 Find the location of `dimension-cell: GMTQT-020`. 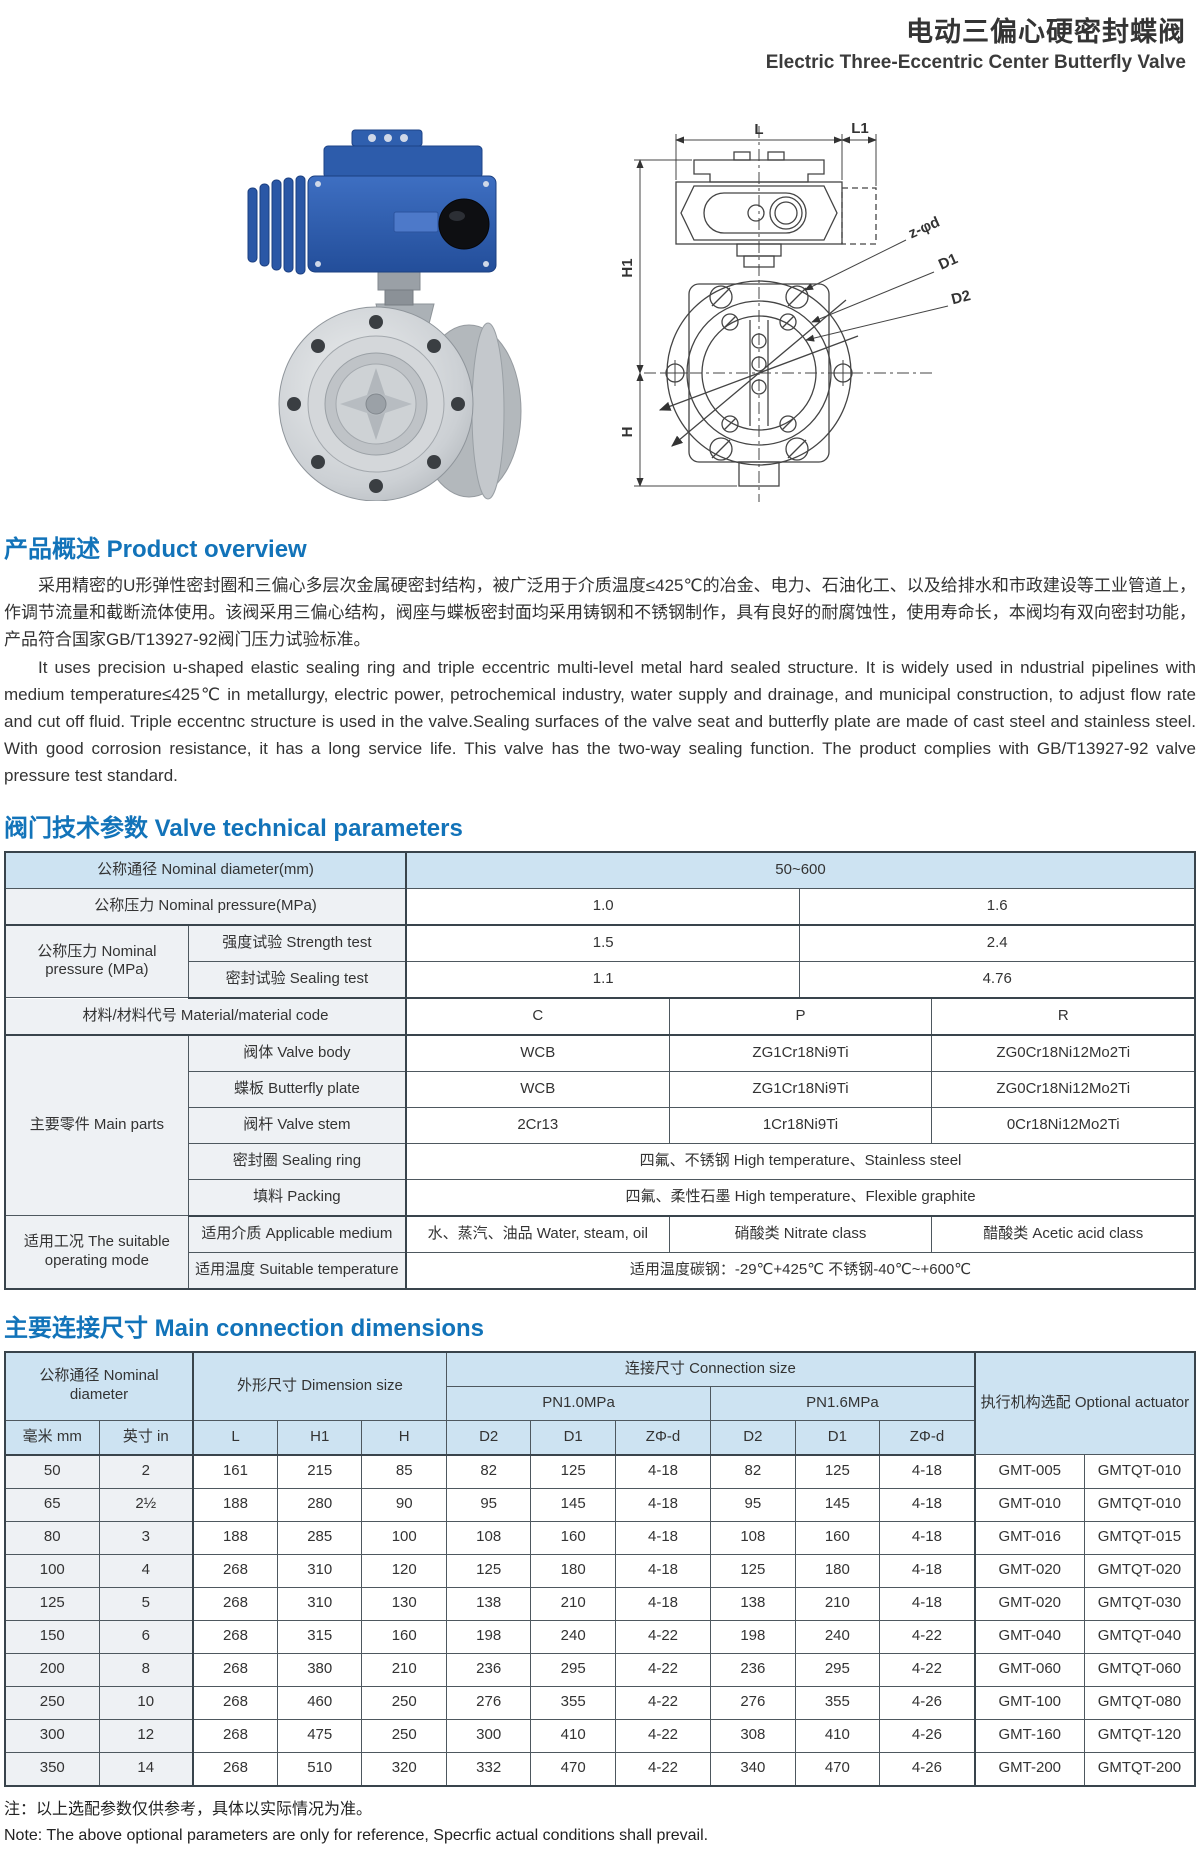

dimension-cell: GMTQT-020 is located at coordinates (1139, 1570).